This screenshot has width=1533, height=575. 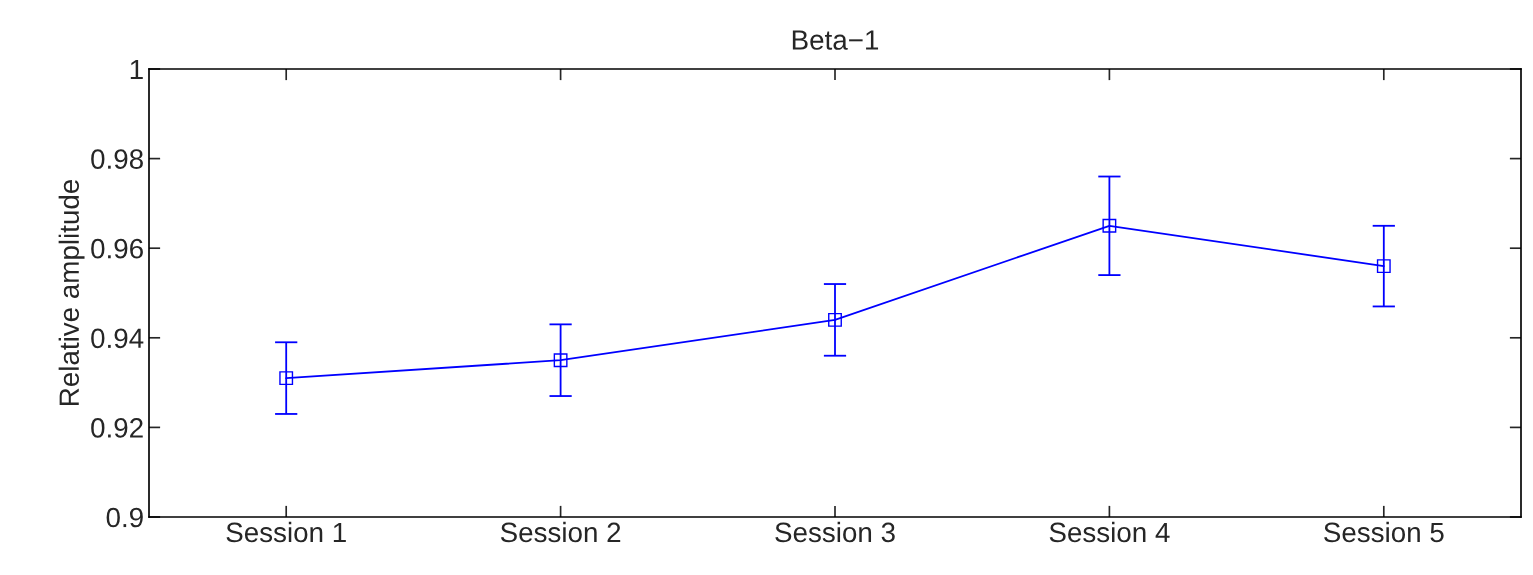 I want to click on x-tick-label: Session 3, so click(x=835, y=532).